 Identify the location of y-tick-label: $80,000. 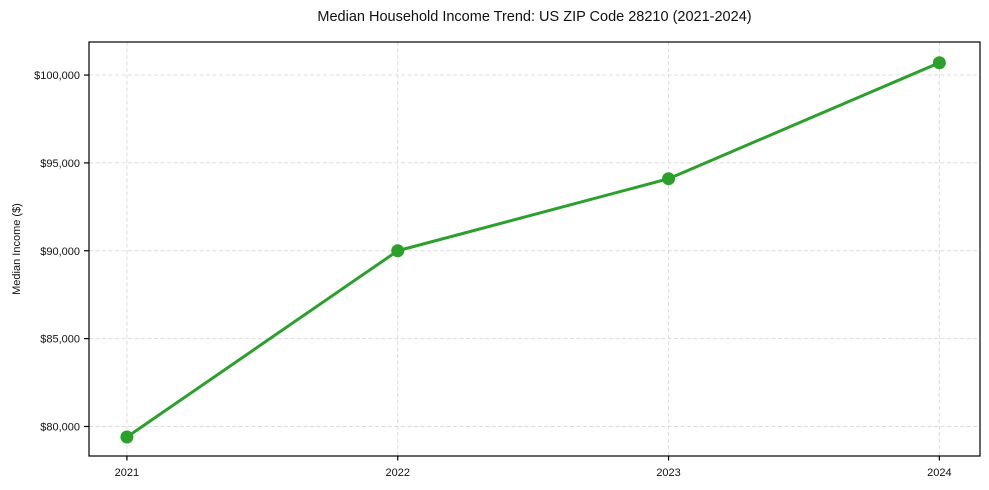
(60, 427).